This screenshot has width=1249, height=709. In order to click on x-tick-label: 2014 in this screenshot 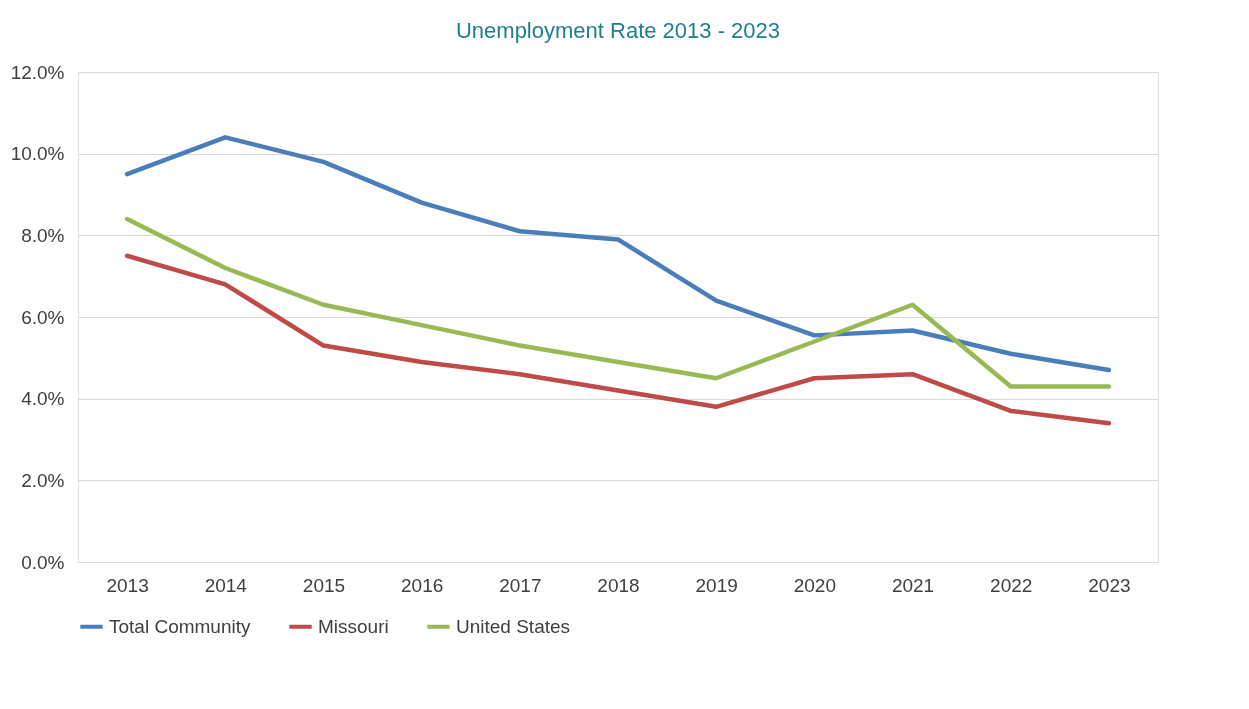, I will do `click(226, 585)`.